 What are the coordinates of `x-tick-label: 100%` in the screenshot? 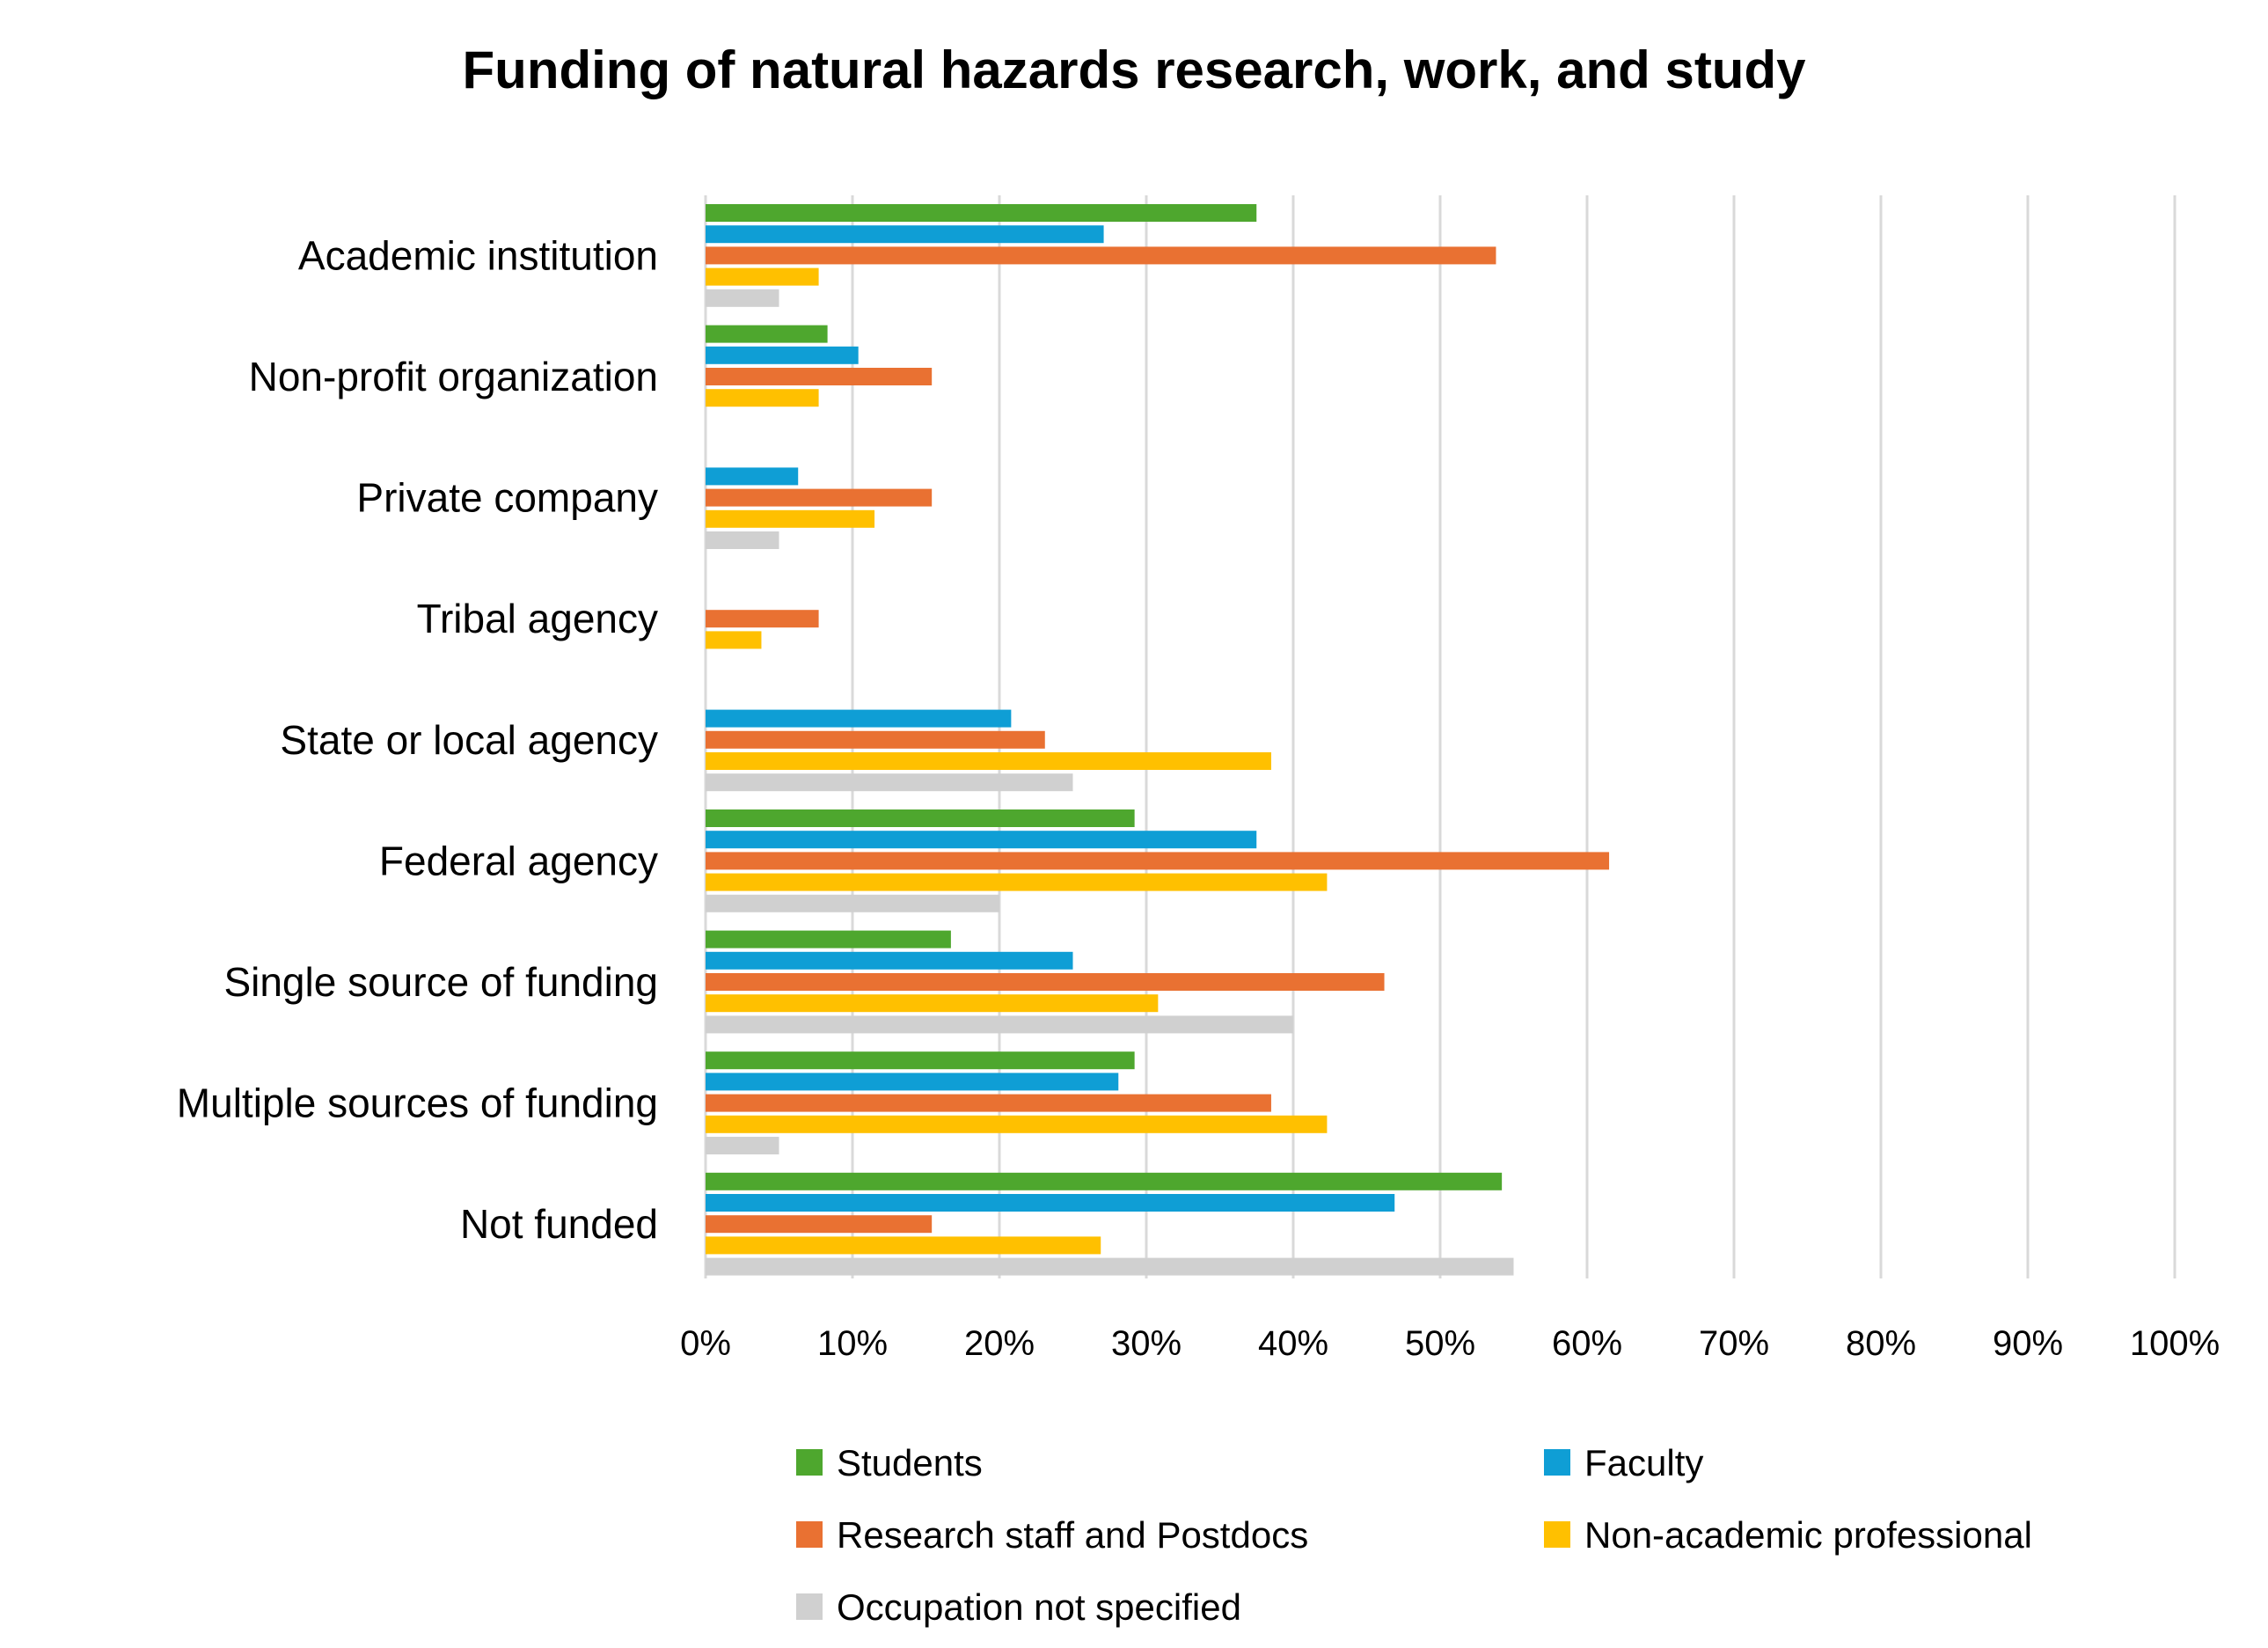 It's located at (2175, 1343).